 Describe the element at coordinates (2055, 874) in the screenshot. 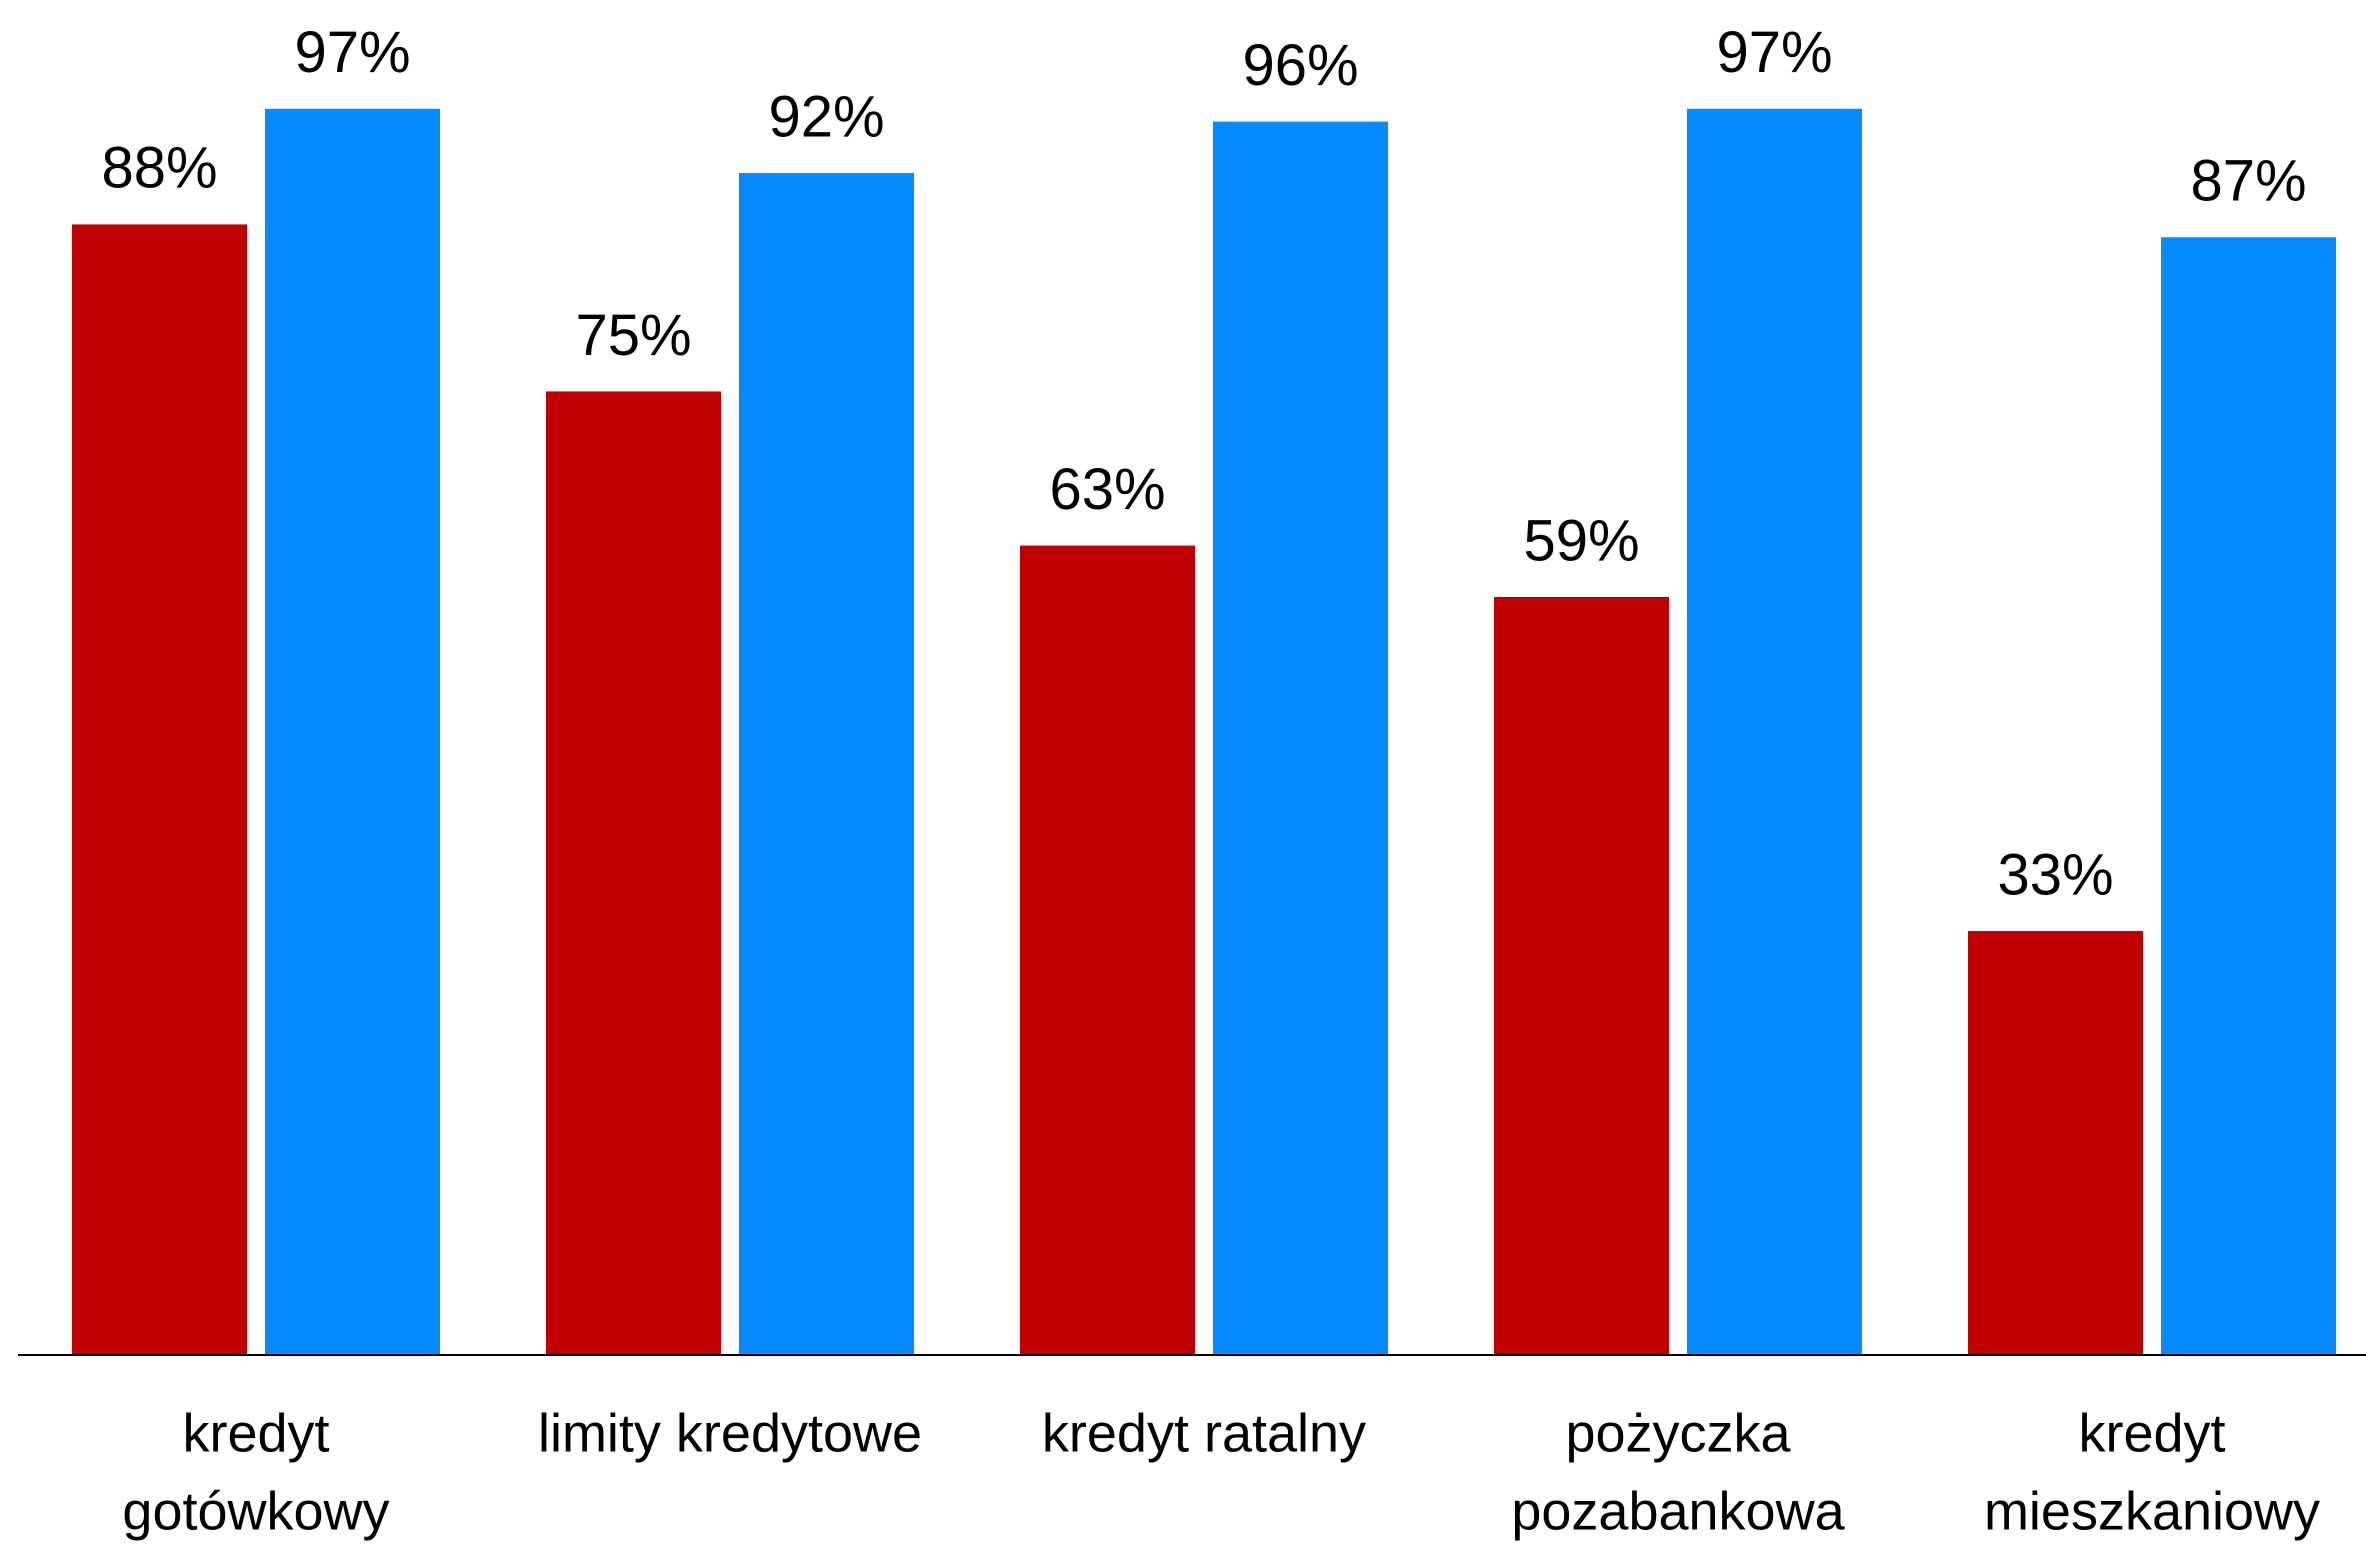

I see `value-label: 33%` at that location.